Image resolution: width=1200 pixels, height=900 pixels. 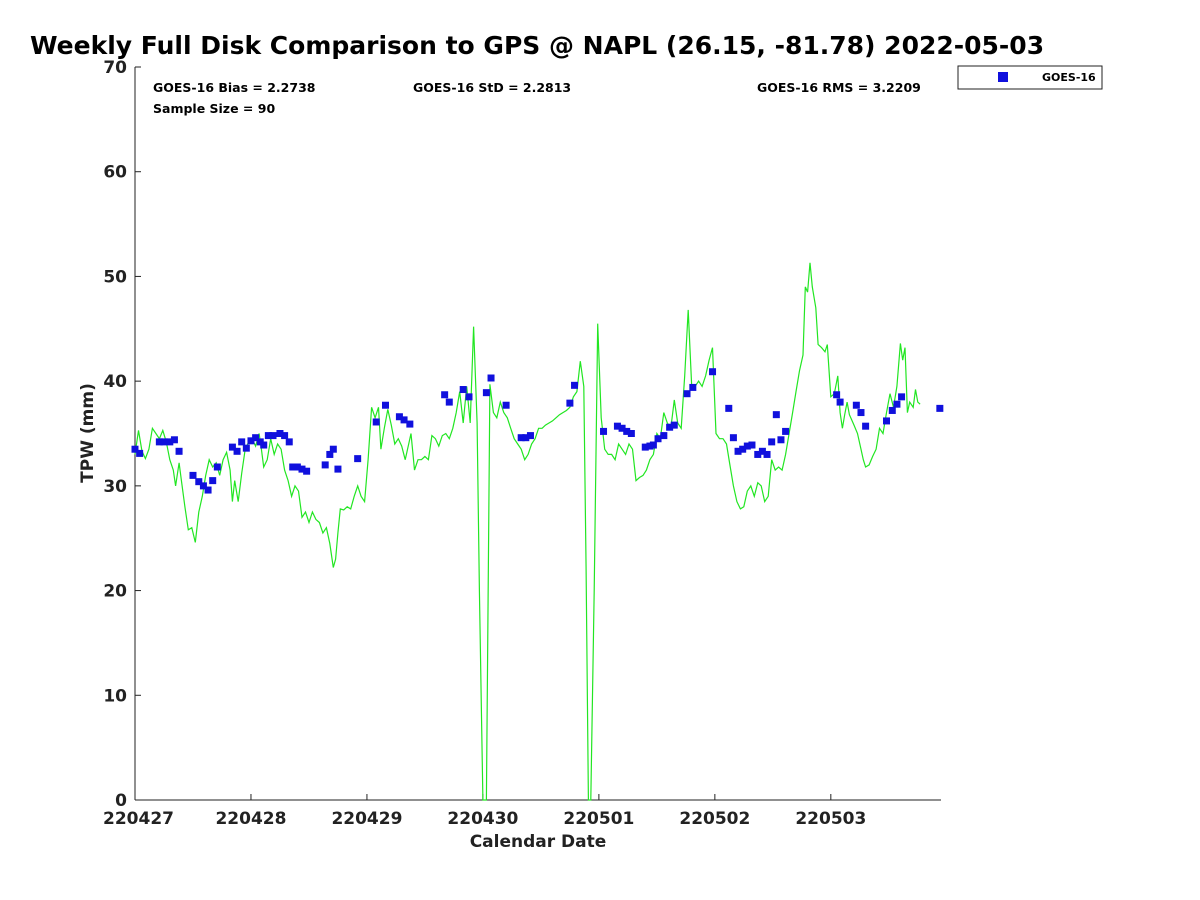 I want to click on y-tick-label: 50, so click(x=115, y=277).